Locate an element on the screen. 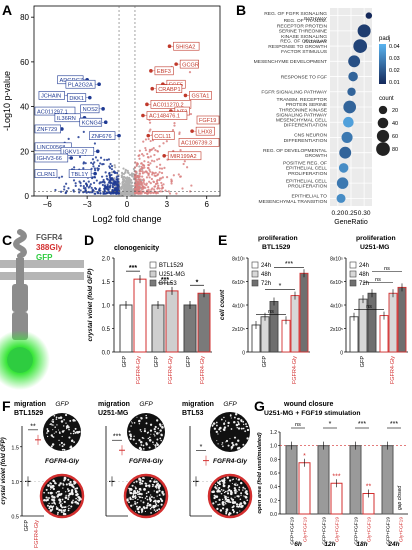  sig-label: *** is located at coordinates (133, 268).